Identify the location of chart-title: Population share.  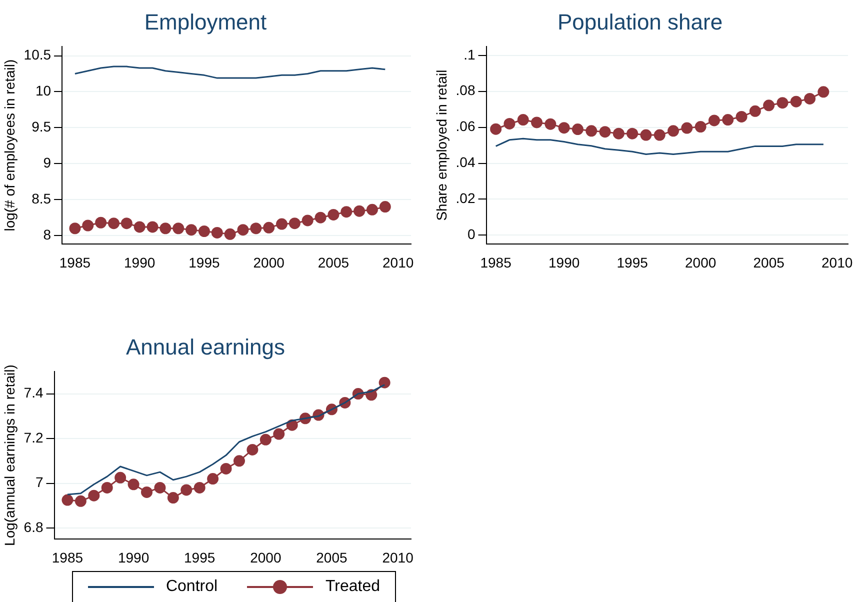
(640, 21).